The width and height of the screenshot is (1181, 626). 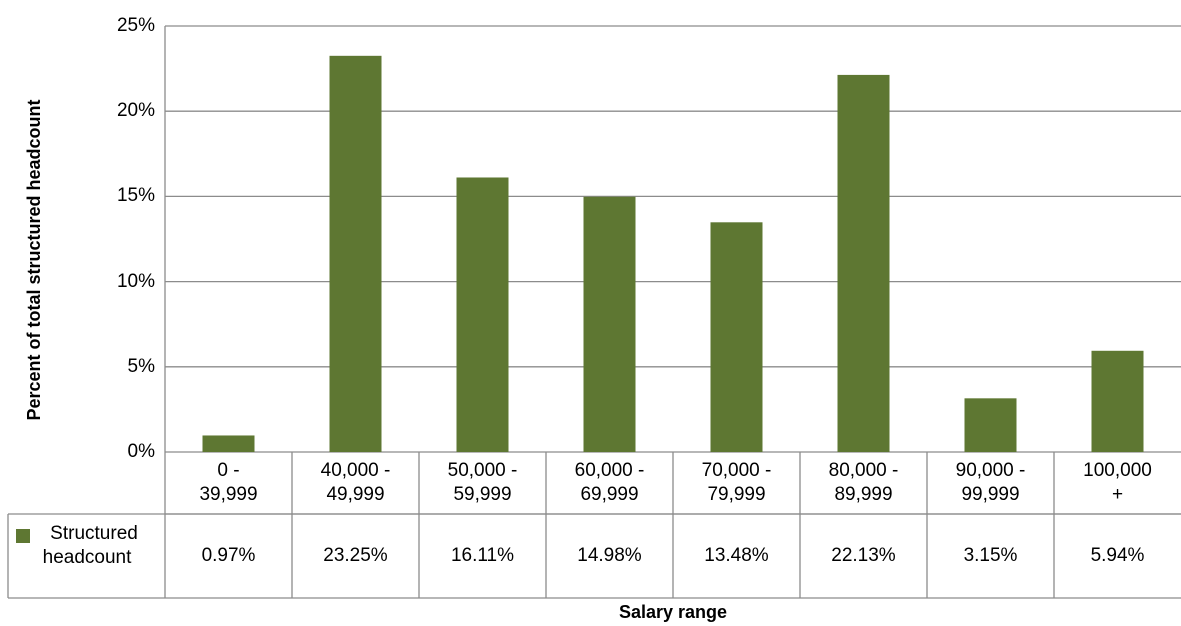 I want to click on data-label: 13.48%, so click(x=736, y=555).